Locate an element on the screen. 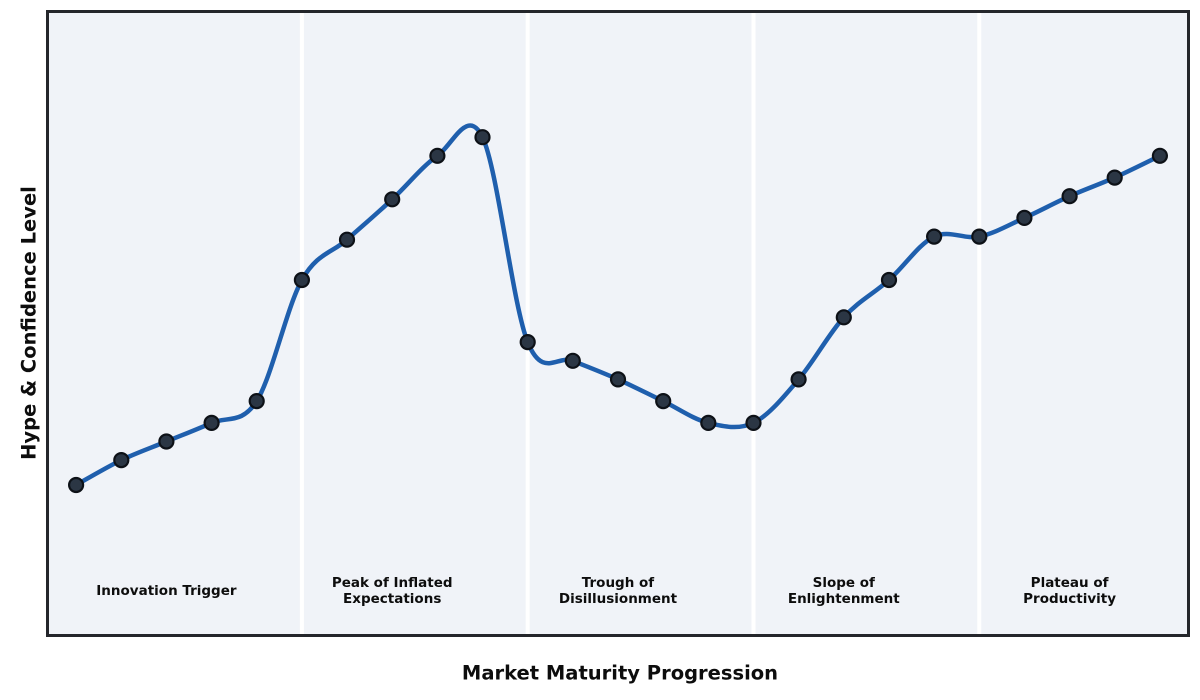 Image resolution: width=1200 pixels, height=700 pixels. phase-label: Peak of Inflated Expectations is located at coordinates (392, 590).